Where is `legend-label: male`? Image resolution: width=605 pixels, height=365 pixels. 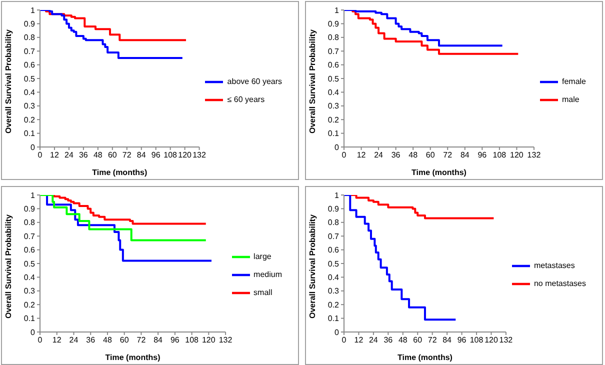
legend-label: male is located at coordinates (571, 99).